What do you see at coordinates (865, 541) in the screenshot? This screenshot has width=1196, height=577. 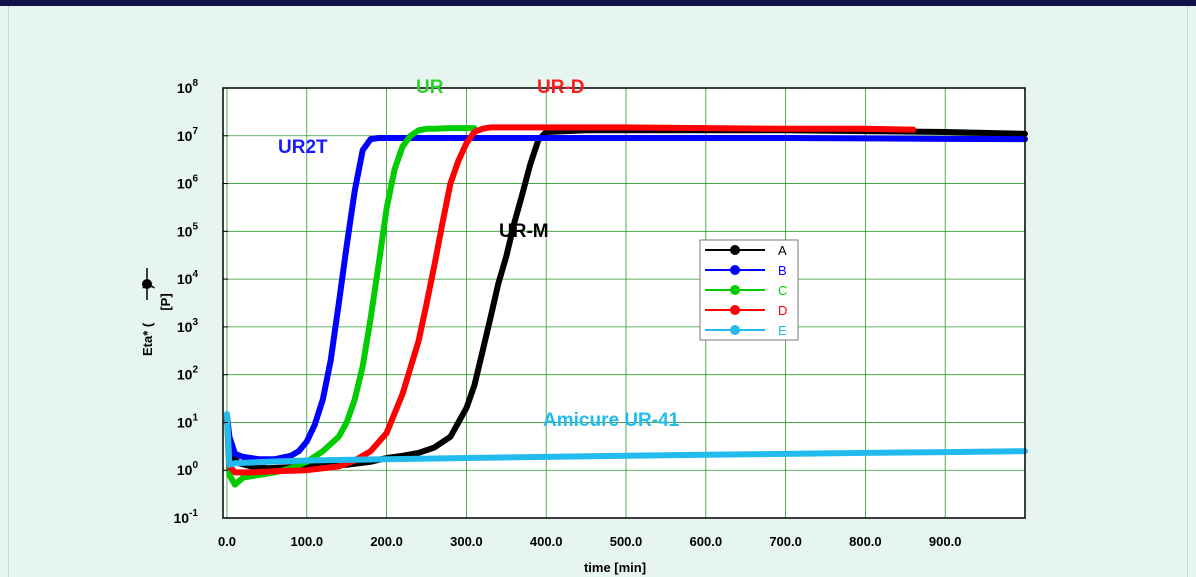 I see `x-tick-label: 800.0` at bounding box center [865, 541].